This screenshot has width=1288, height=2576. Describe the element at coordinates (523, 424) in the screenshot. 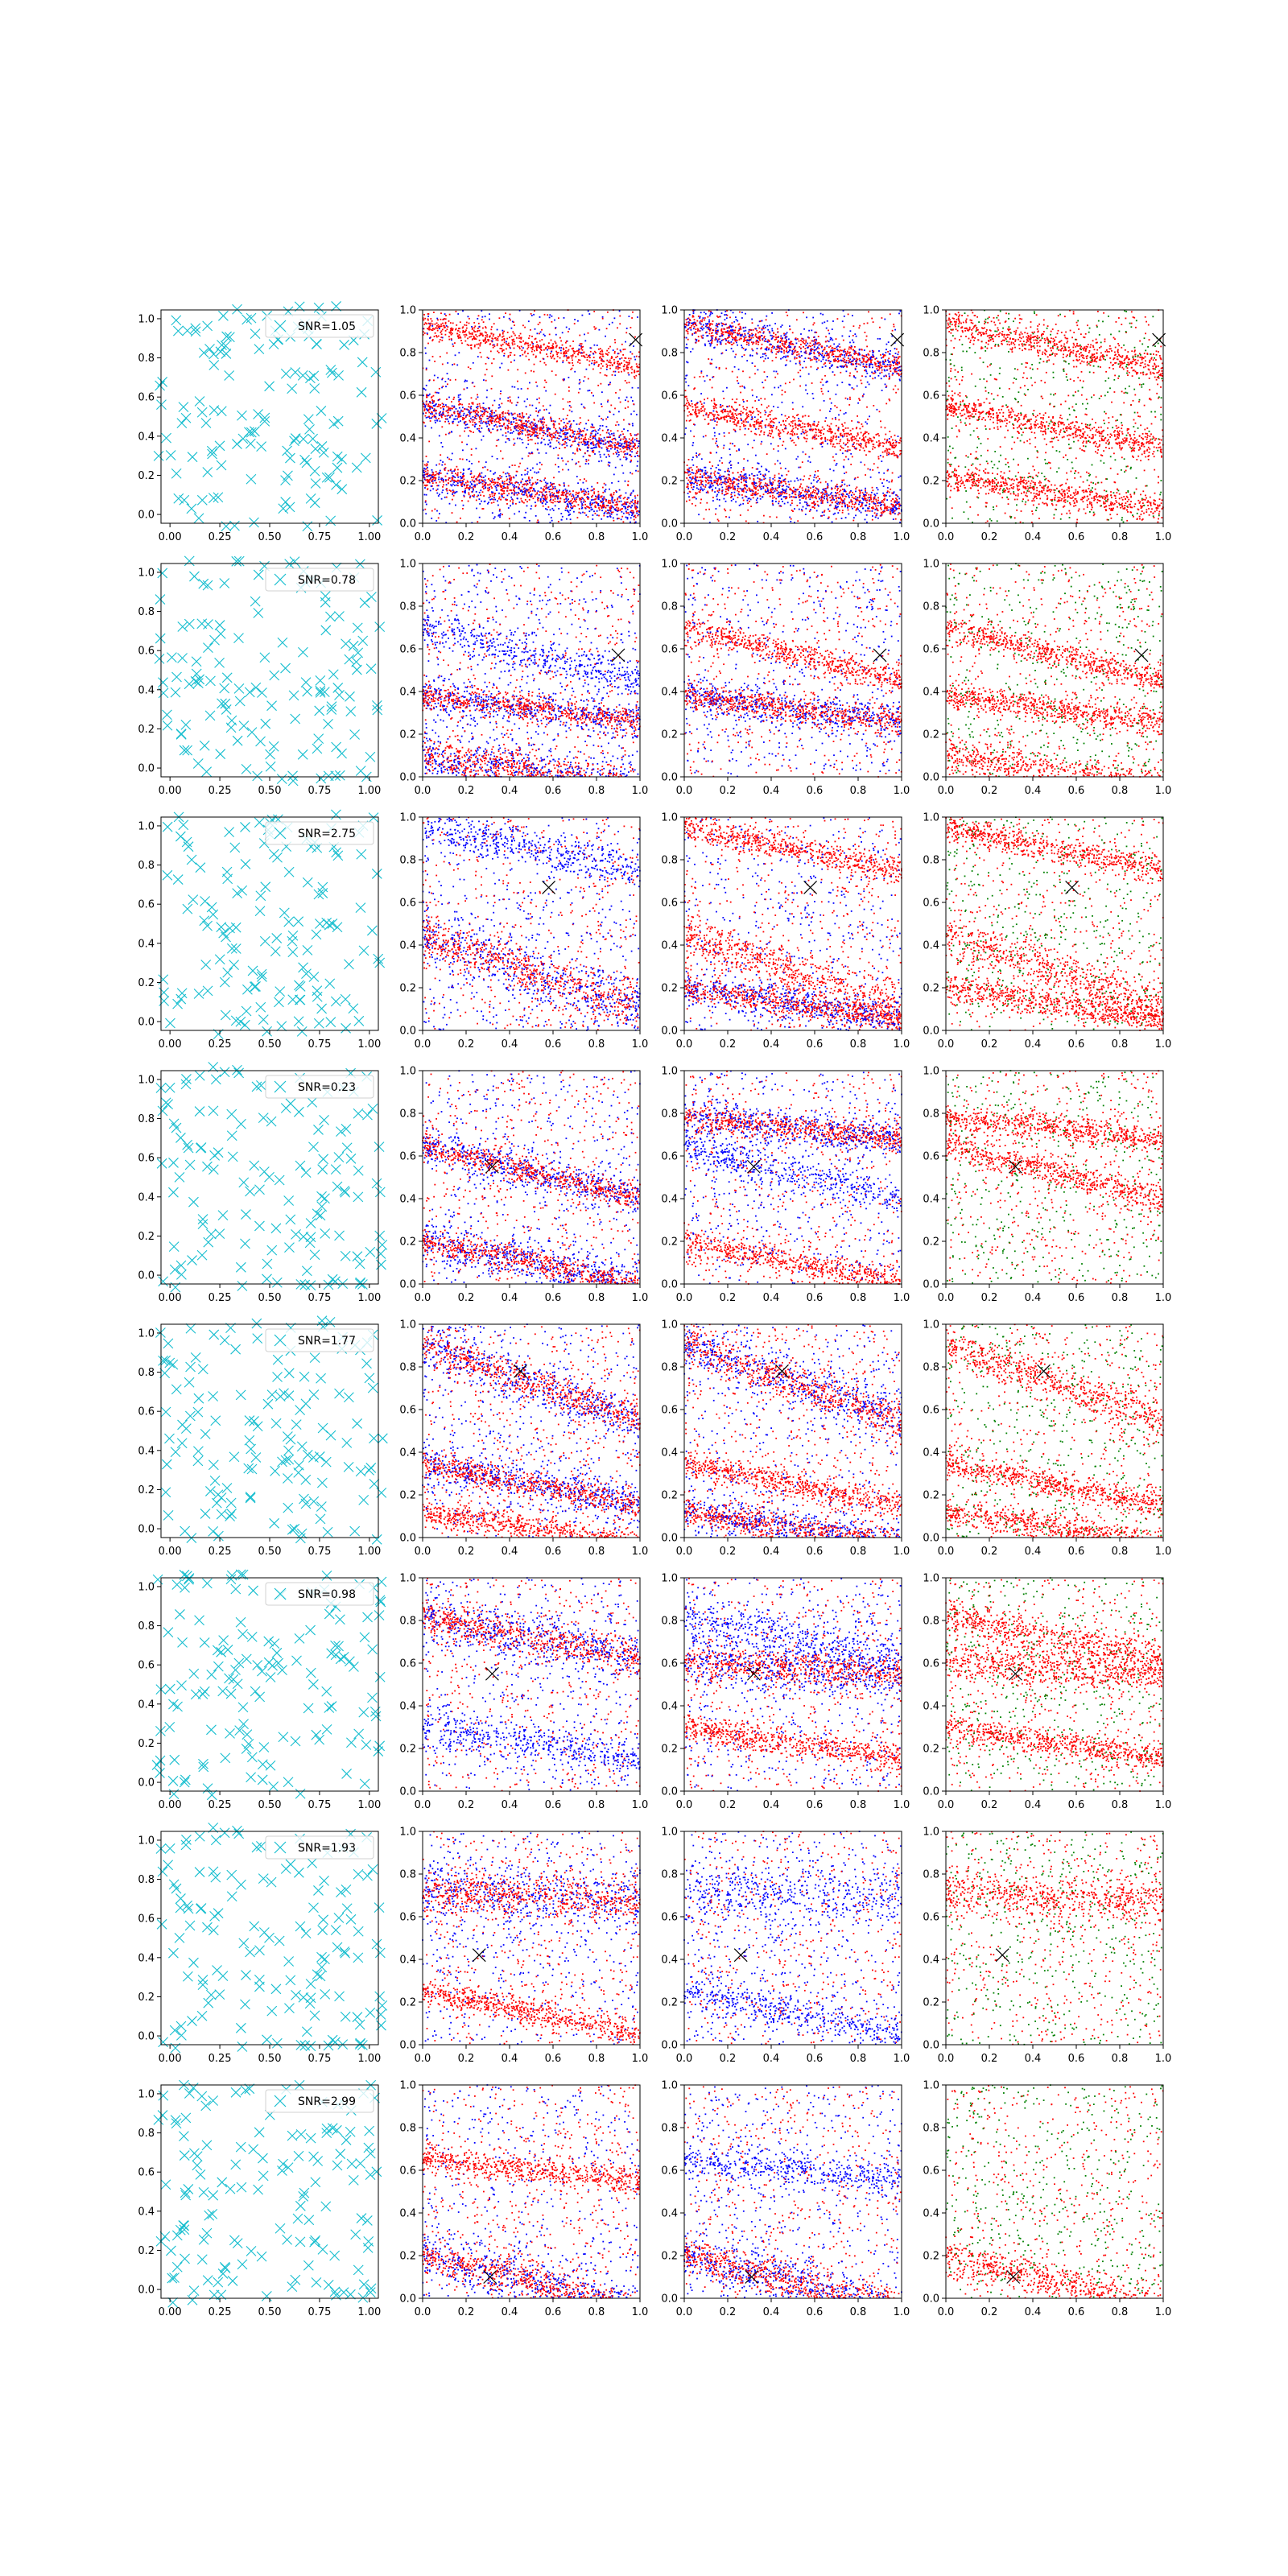

I see `panel-r1-c2: 0.0 0.2 0.4 0.6 0.8 1.00.00.20.40.60.81.0` at that location.